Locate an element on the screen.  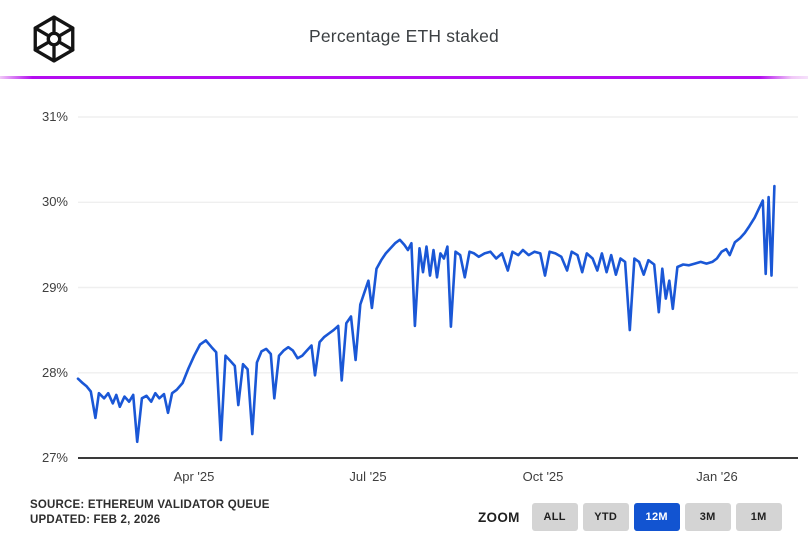
zoom-button-1m: 1M is located at coordinates (758, 517).